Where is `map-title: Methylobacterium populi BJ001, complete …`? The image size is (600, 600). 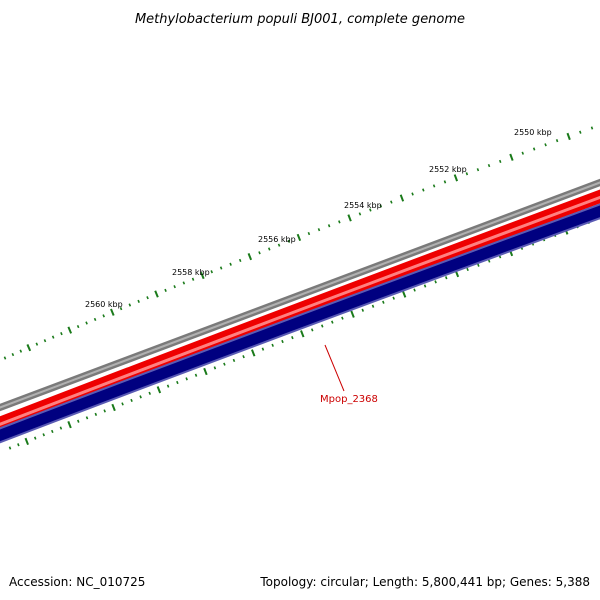 map-title: Methylobacterium populi BJ001, complete … is located at coordinates (300, 19).